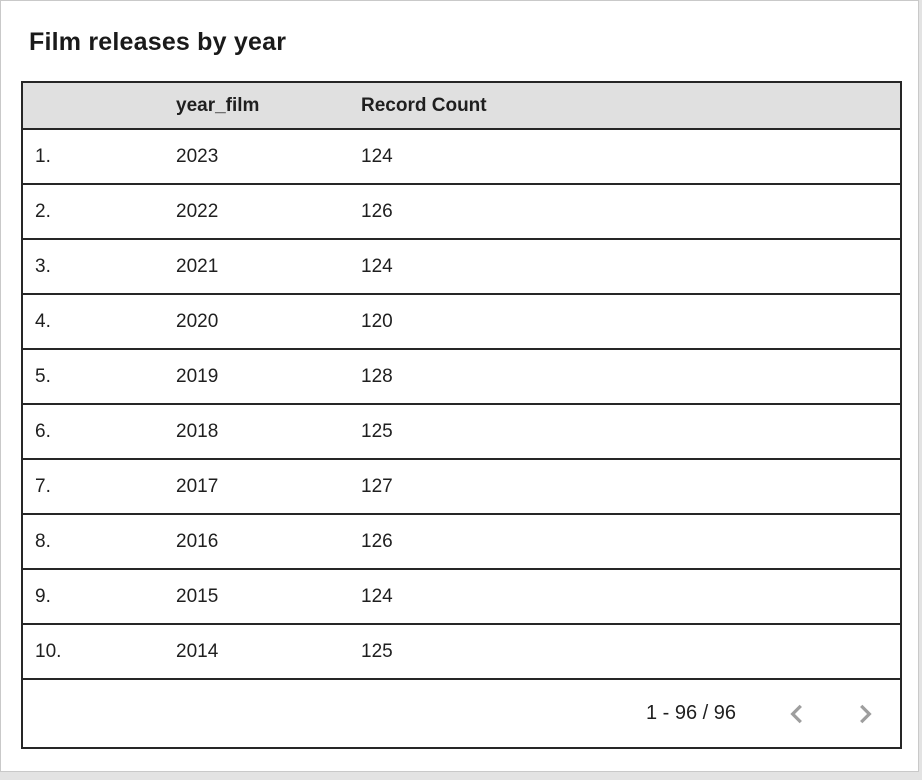  Describe the element at coordinates (197, 596) in the screenshot. I see `cell-year-film: 2015` at that location.